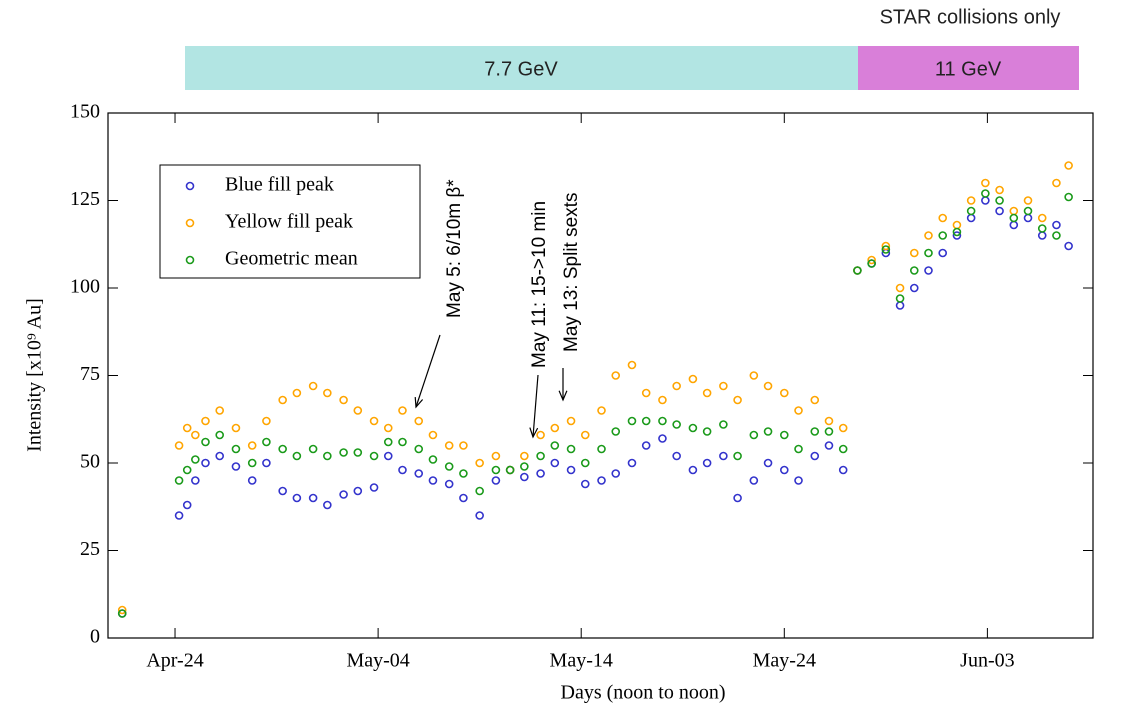 The height and width of the screenshot is (715, 1123). Describe the element at coordinates (563, 396) in the screenshot. I see `arrow-head` at that location.